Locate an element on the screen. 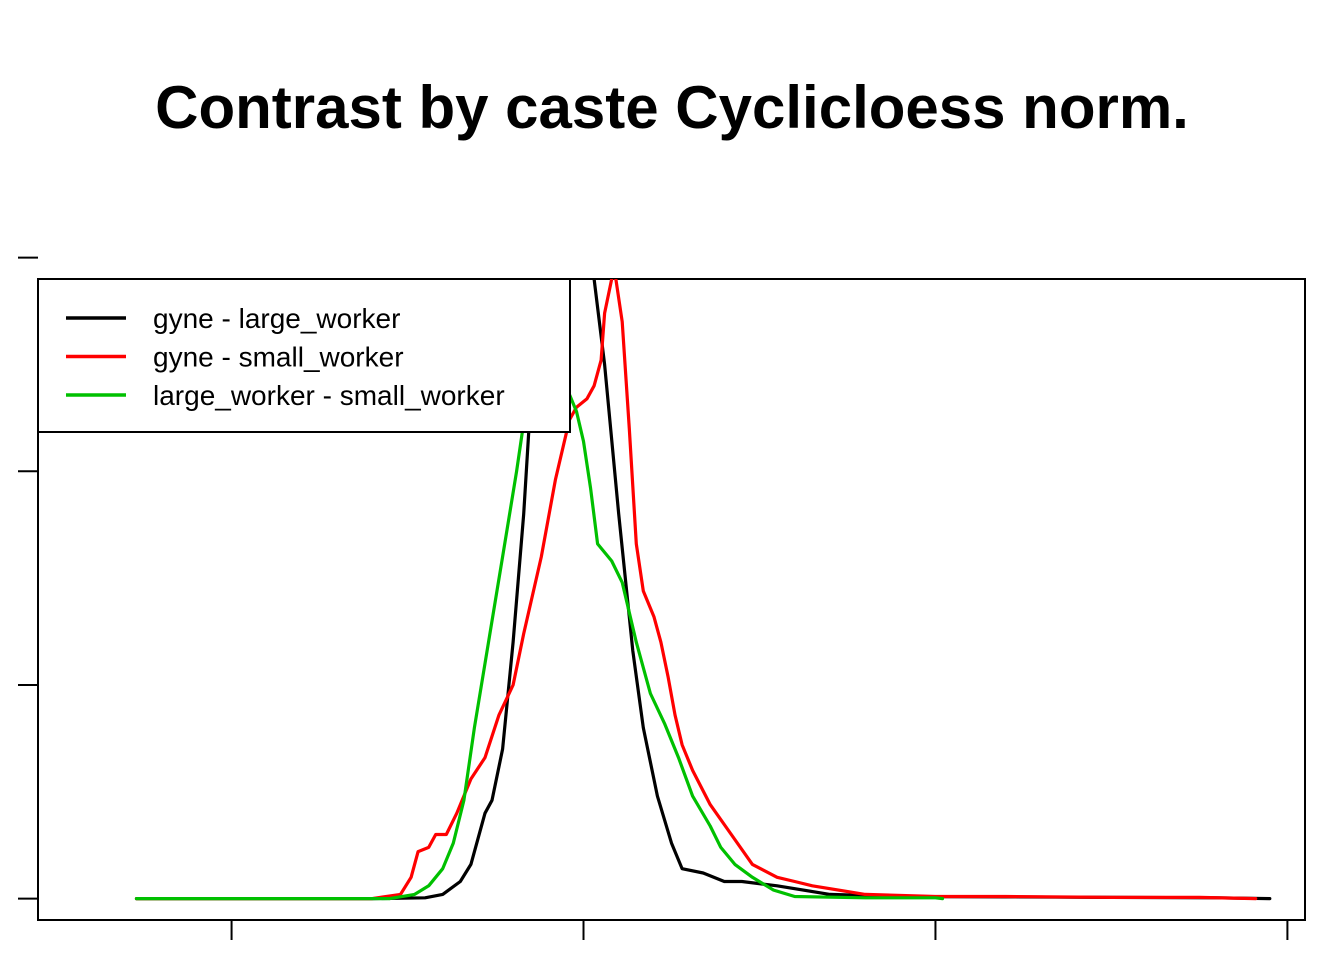  chart-title: Contrast by caste Cyclicloess norm. is located at coordinates (672, 107).